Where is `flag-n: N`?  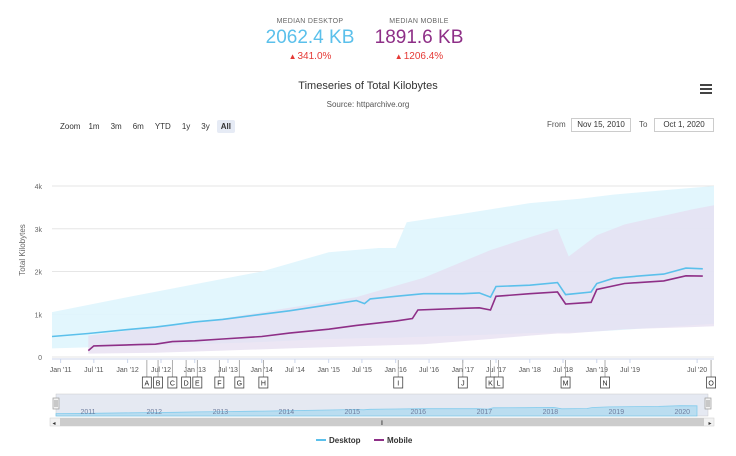
flag-n: N is located at coordinates (605, 374).